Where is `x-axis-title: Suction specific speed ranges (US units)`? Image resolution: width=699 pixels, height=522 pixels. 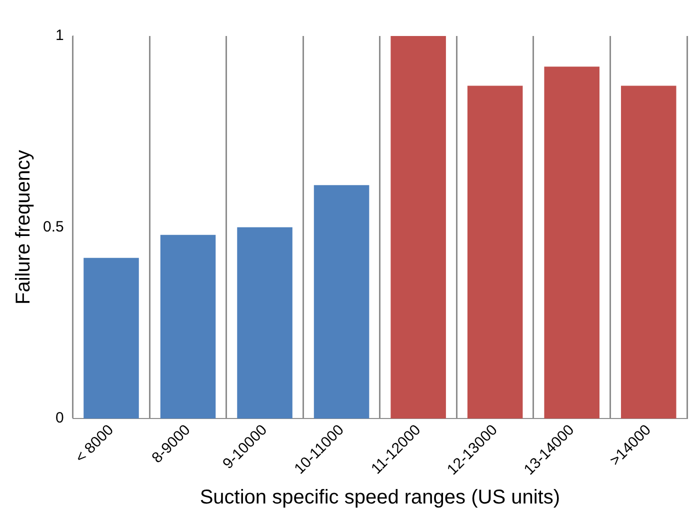
x-axis-title: Suction specific speed ranges (US units) is located at coordinates (380, 497).